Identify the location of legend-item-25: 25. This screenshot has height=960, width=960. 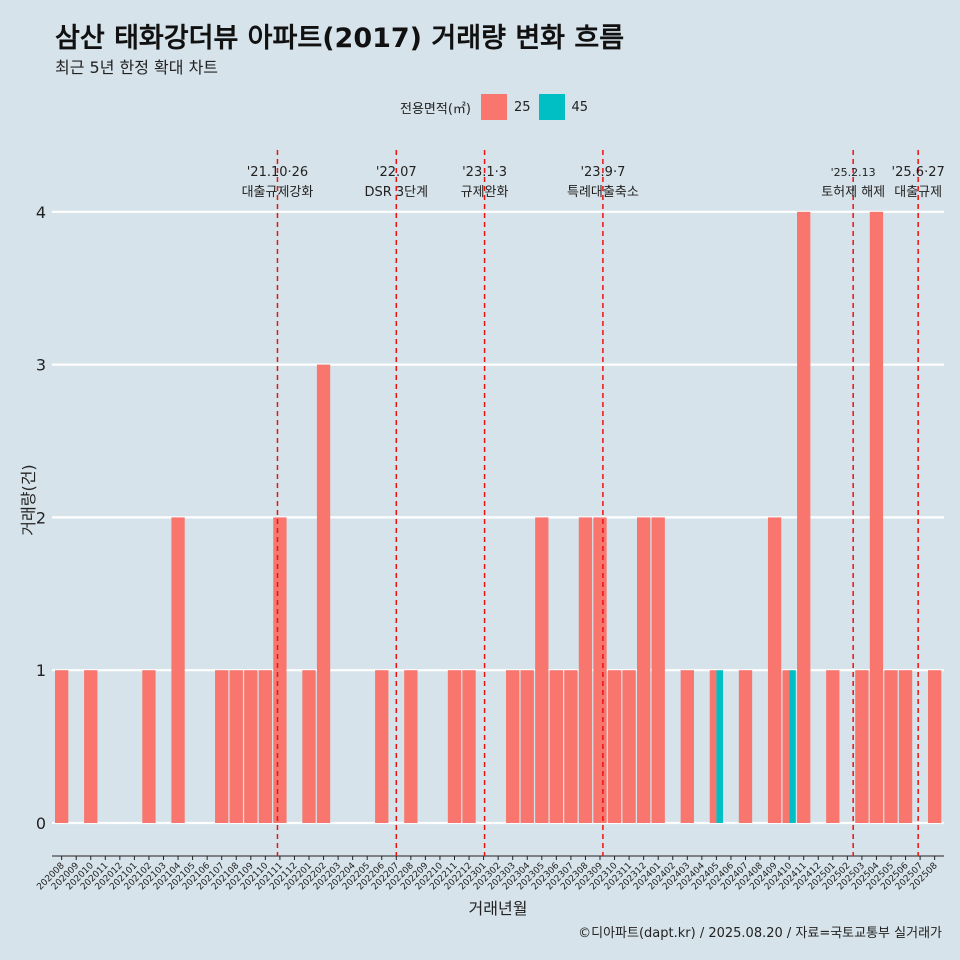
(505, 107).